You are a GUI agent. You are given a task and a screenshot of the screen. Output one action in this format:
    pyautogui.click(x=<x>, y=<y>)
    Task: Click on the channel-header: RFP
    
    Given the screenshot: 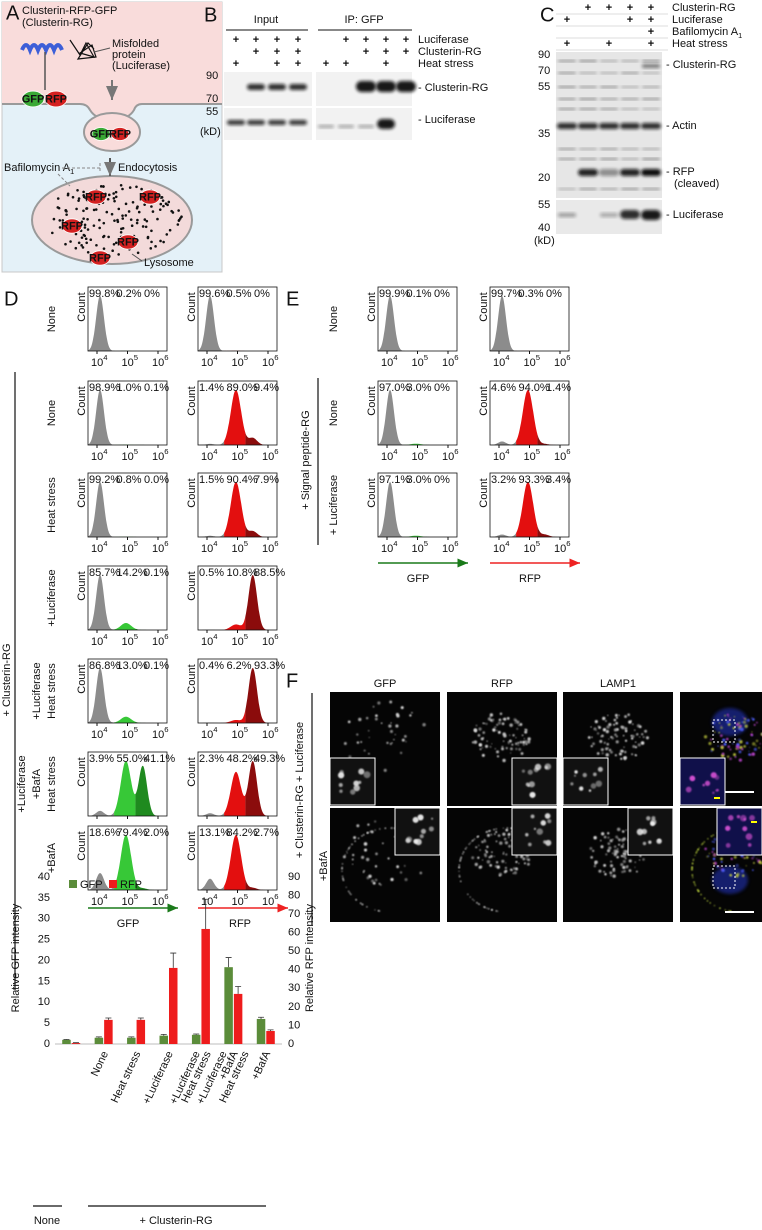 What is the action you would take?
    pyautogui.click(x=502, y=684)
    